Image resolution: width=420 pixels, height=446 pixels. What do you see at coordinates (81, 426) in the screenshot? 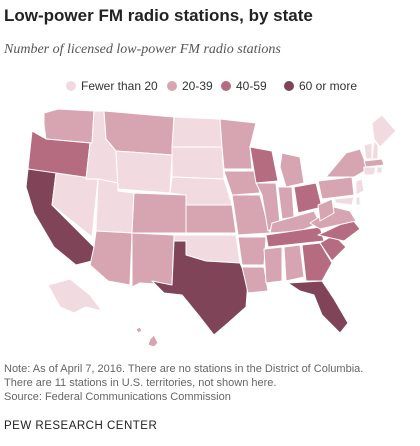
I see `organization-credit: PEW RESEARCH CENTER` at bounding box center [81, 426].